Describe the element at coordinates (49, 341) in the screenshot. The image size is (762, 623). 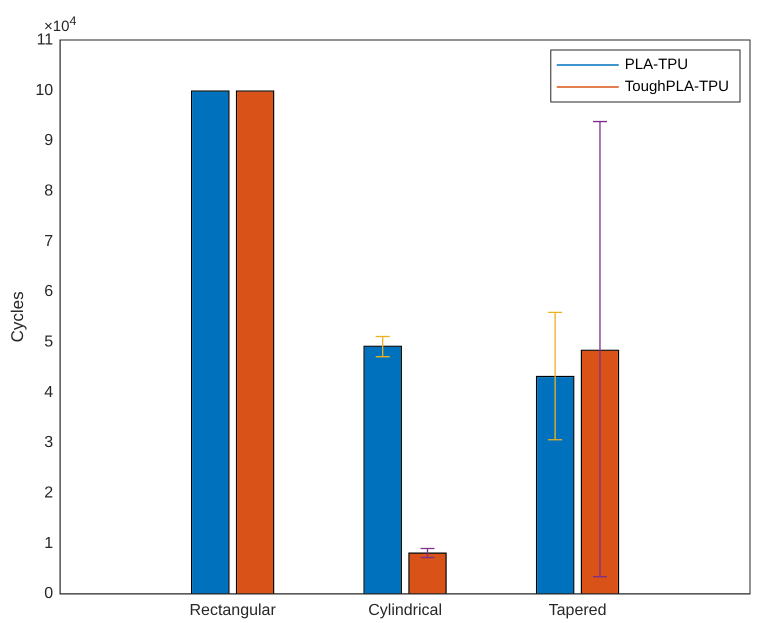
I see `y-tick-label: 5` at that location.